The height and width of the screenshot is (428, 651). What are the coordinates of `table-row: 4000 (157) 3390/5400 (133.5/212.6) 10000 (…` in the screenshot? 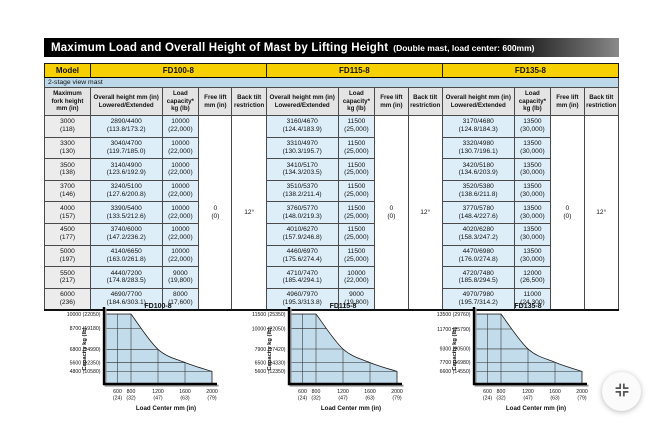 It's located at (331, 212).